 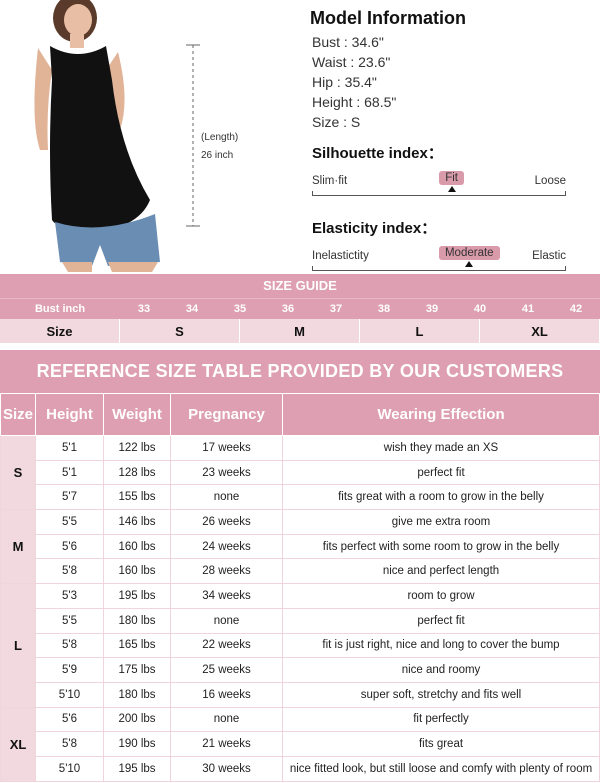 I want to click on silhouette-scale-bar, so click(x=439, y=193).